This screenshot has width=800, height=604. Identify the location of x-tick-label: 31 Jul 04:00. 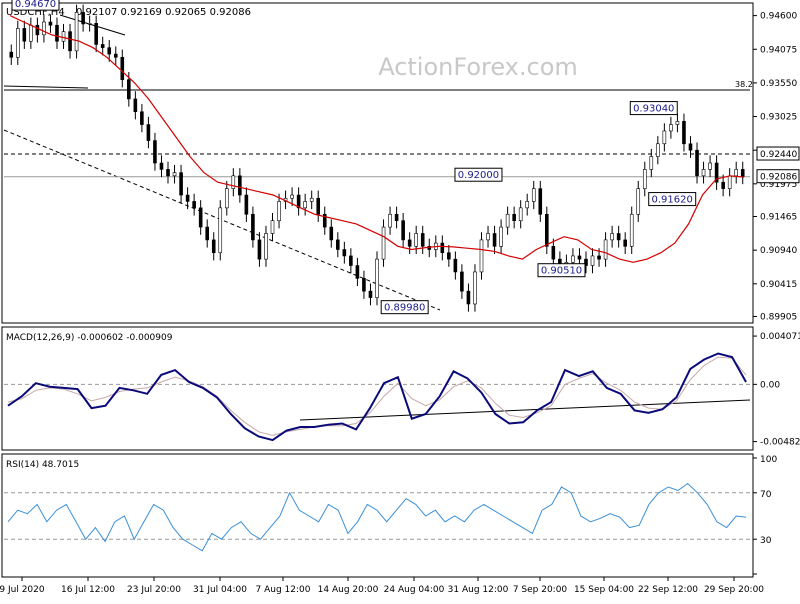
(220, 590).